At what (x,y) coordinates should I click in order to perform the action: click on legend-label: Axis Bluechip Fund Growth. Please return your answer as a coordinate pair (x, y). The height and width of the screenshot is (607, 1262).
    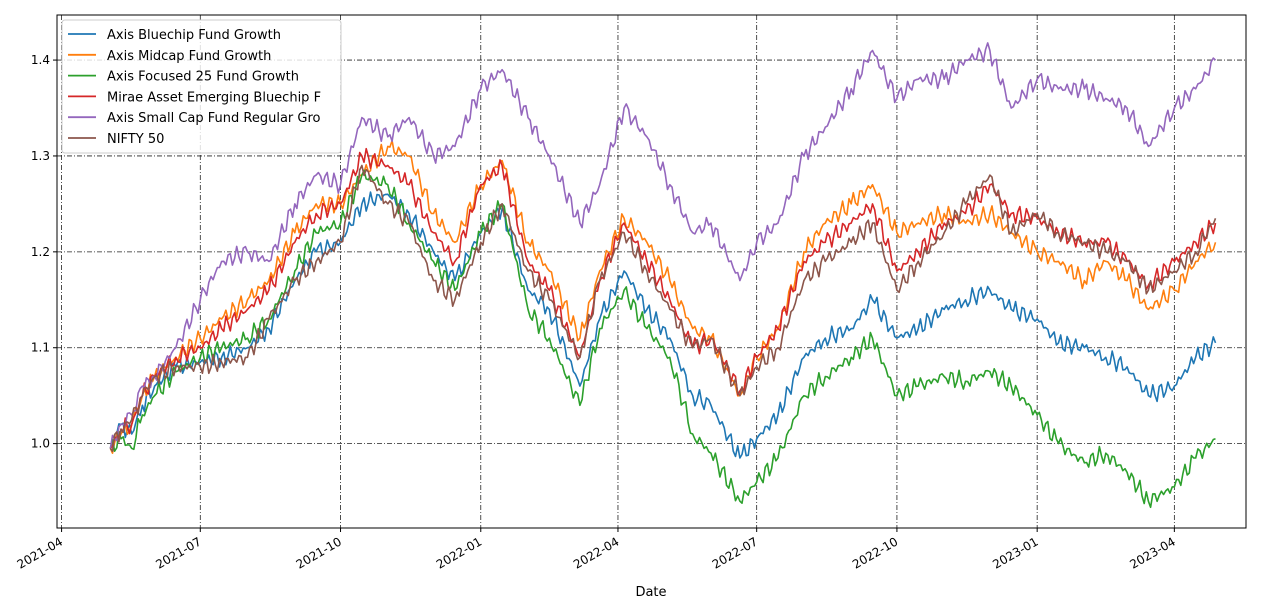
    Looking at the image, I should click on (194, 35).